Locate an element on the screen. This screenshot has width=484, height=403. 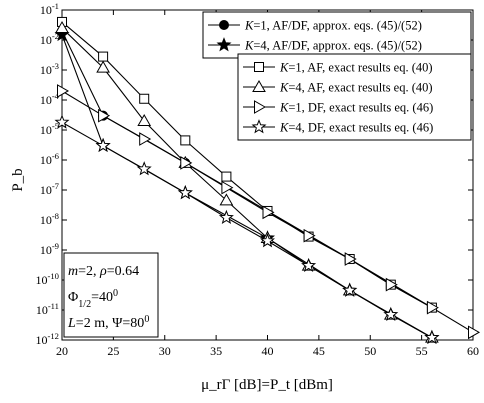
x-tick-label: 45 is located at coordinates (319, 351).